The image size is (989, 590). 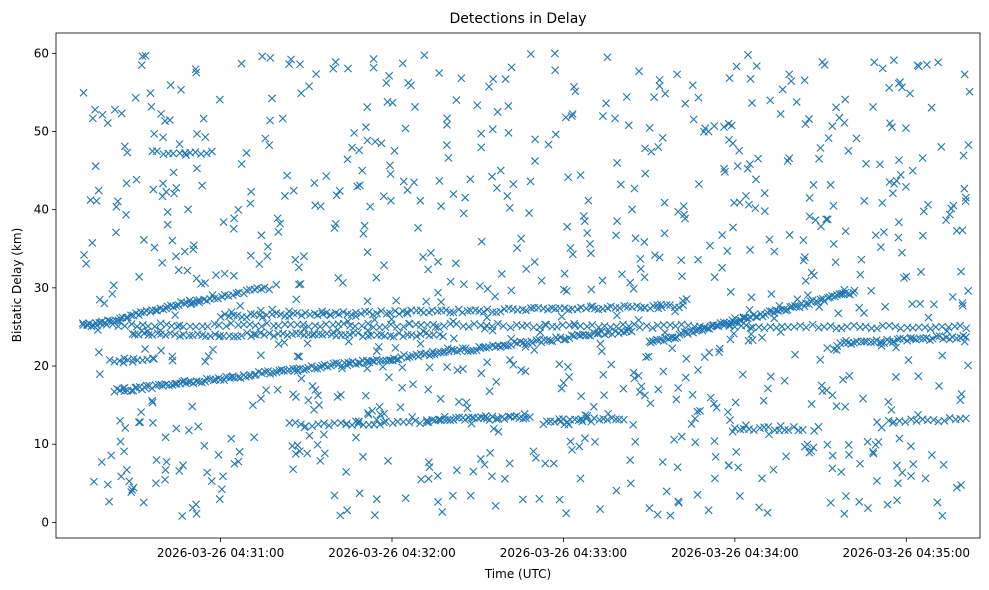 What do you see at coordinates (217, 298) in the screenshot?
I see `data-point-rising-track-early` at bounding box center [217, 298].